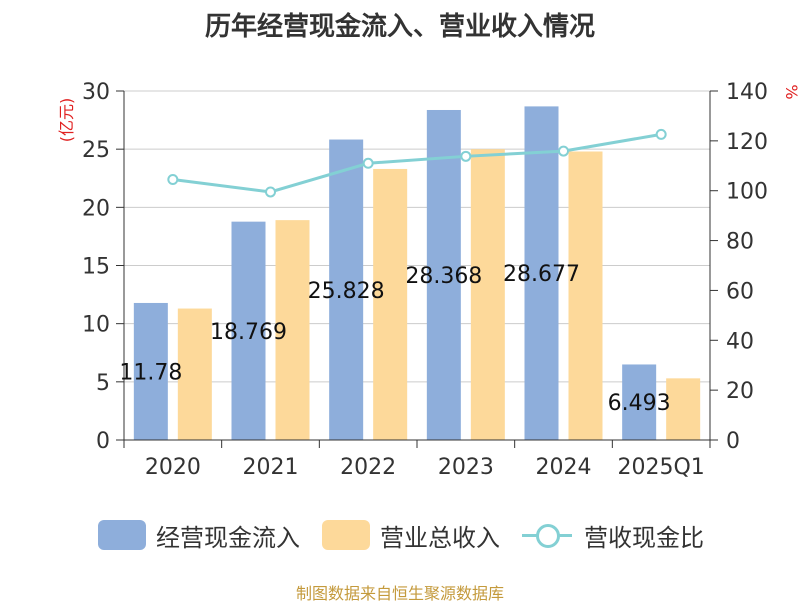 The image size is (800, 604). What do you see at coordinates (644, 537) in the screenshot?
I see `legend-label-ratio: 营收现金比` at bounding box center [644, 537].